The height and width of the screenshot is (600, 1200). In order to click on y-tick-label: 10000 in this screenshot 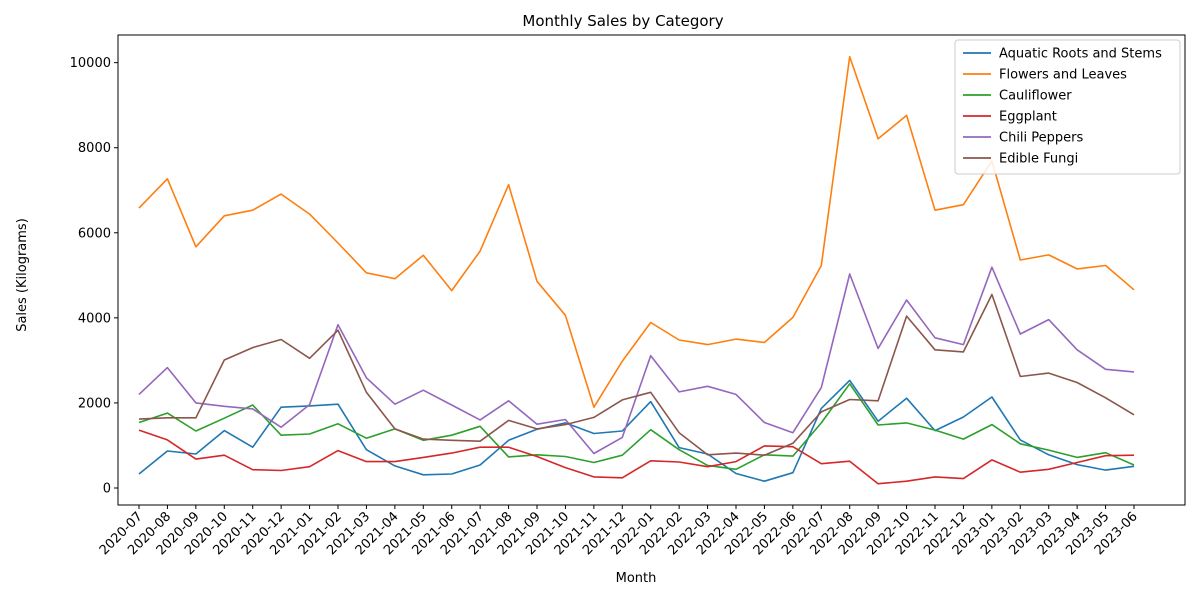, I will do `click(90, 63)`.